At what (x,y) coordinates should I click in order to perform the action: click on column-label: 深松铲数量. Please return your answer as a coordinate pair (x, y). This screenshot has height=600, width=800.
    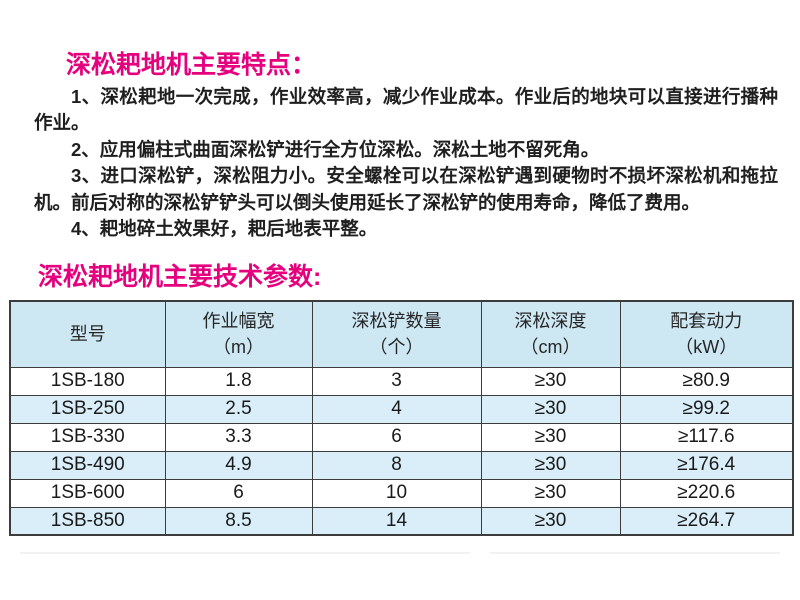
    Looking at the image, I should click on (396, 321).